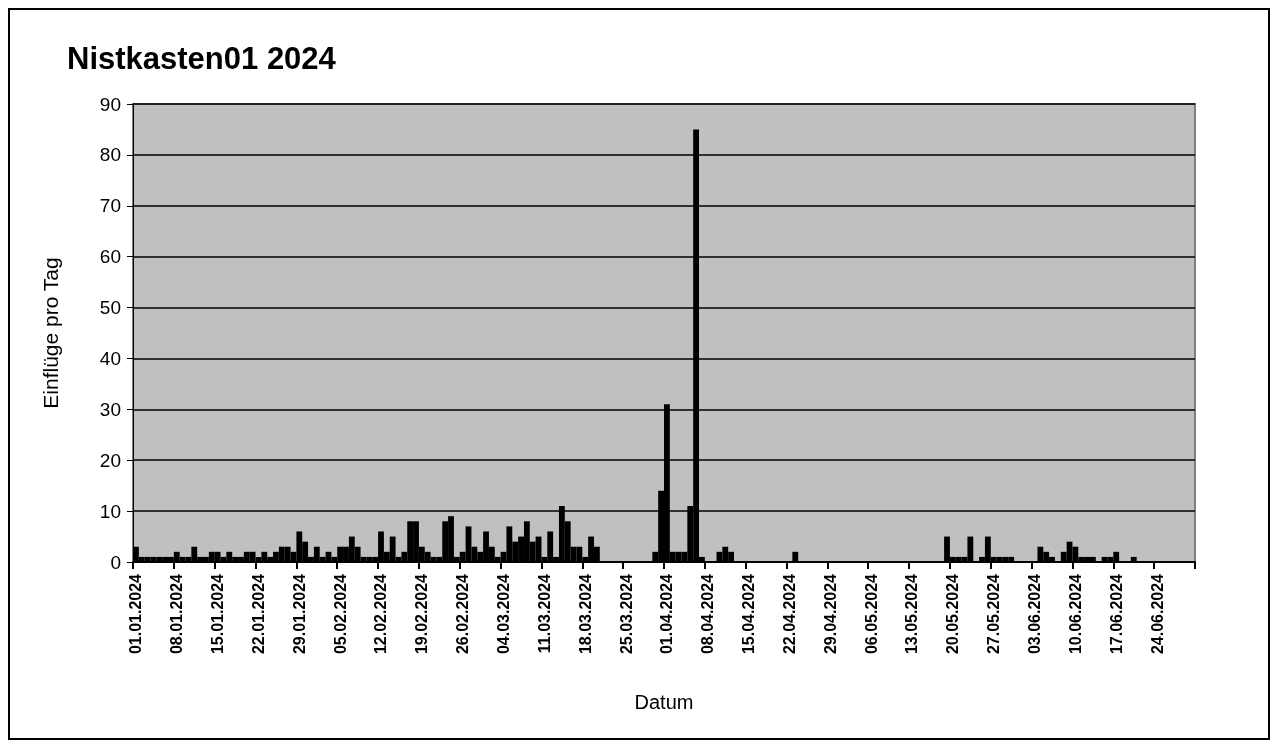 This screenshot has height=745, width=1279. Describe the element at coordinates (258, 614) in the screenshot. I see `x-tick-label: 22.01.2024` at that location.